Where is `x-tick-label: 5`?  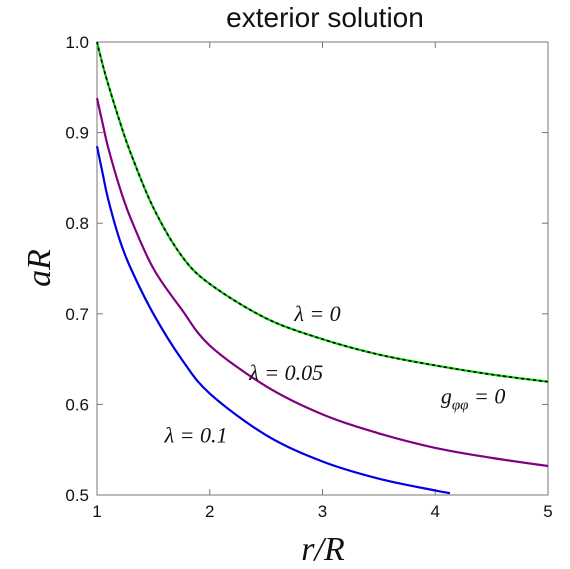
x-tick-label: 5 is located at coordinates (547, 511).